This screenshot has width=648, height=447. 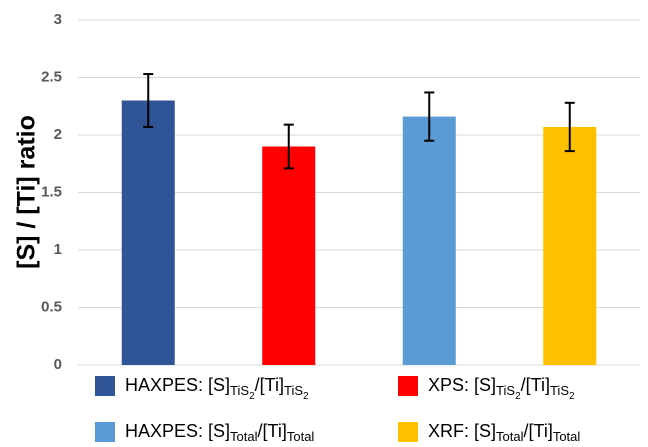 I want to click on legend-label-part: XRF: [S], so click(x=462, y=431).